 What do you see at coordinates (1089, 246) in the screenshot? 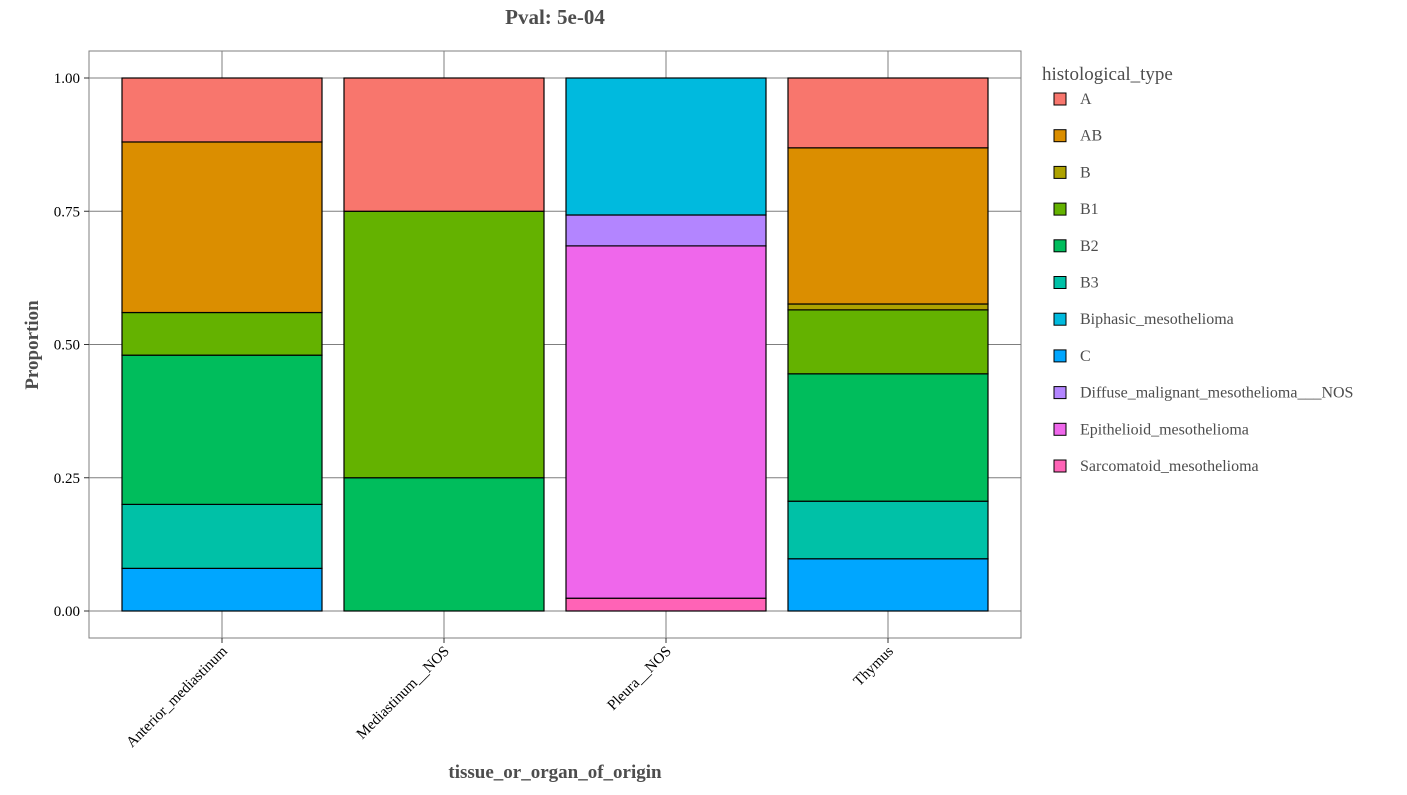
I see `legend-label: B2` at bounding box center [1089, 246].